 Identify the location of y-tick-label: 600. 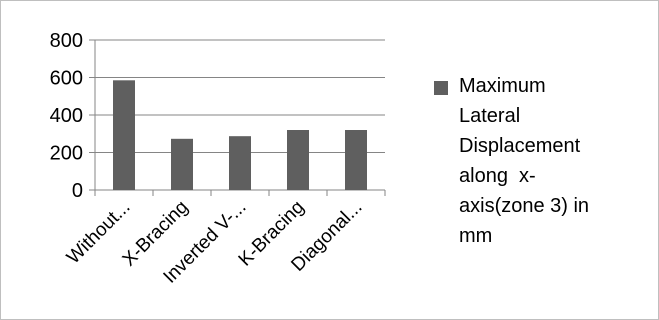
(66, 79).